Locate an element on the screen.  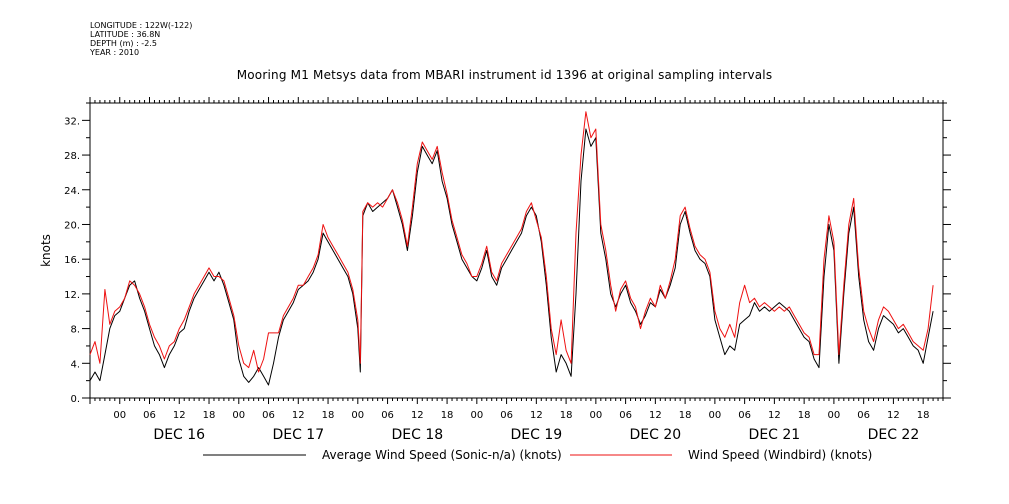
y-tick-label: 8. is located at coordinates (75, 330).